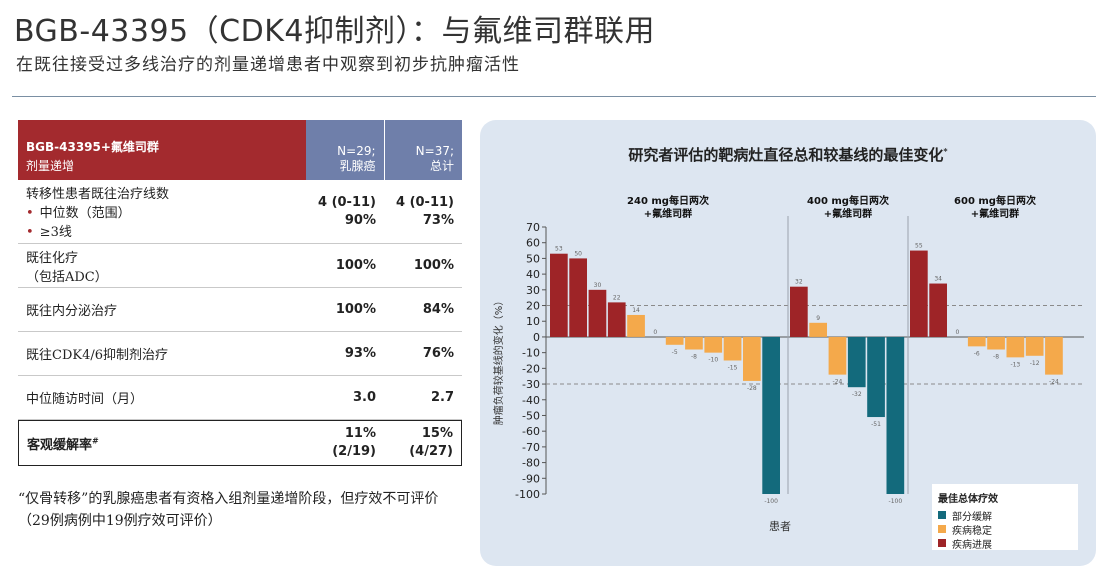 The image size is (1106, 572). I want to click on bar-value-label: 50, so click(578, 253).